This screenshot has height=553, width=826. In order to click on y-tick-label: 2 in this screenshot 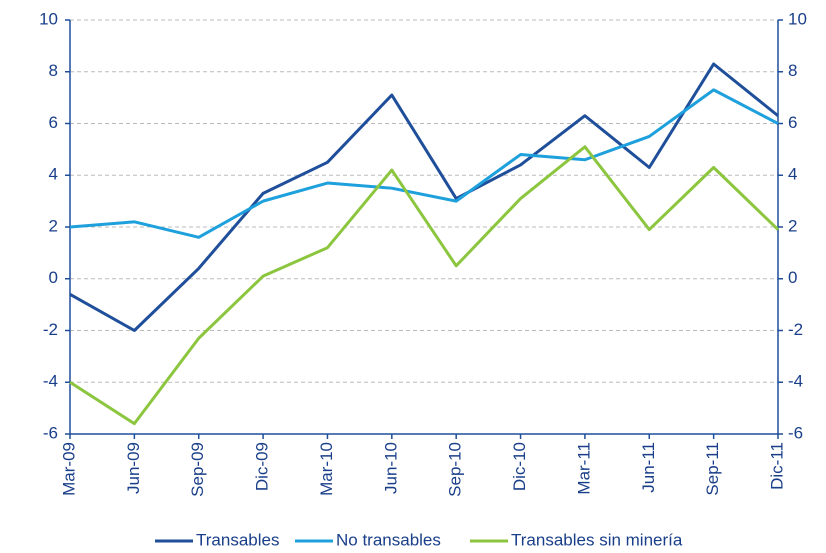, I will do `click(53, 225)`.